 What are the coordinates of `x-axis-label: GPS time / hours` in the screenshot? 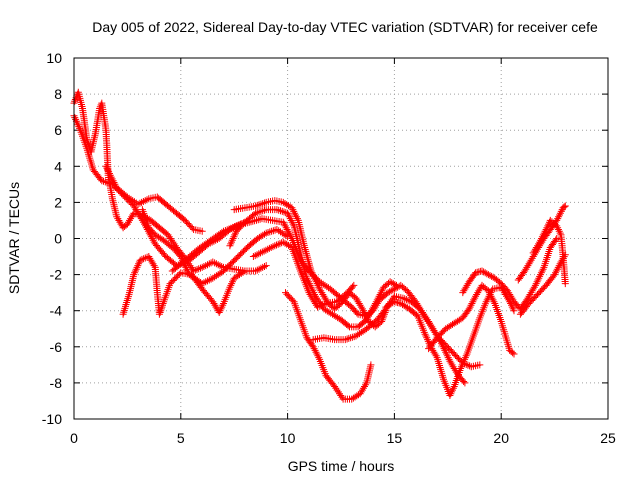 It's located at (341, 466).